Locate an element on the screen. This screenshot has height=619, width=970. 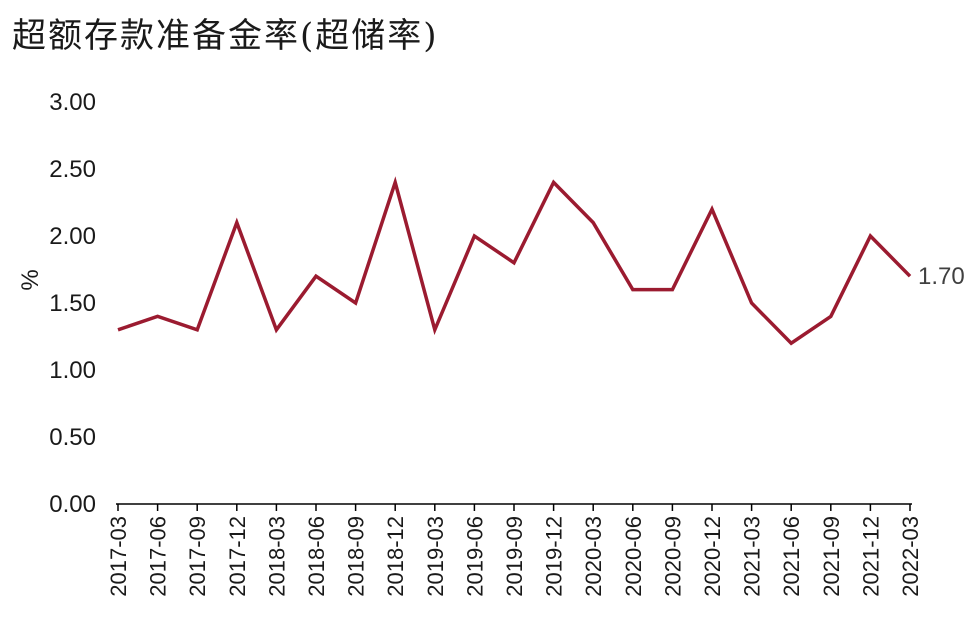
y-tick-label: 1.50 is located at coordinates (72, 303).